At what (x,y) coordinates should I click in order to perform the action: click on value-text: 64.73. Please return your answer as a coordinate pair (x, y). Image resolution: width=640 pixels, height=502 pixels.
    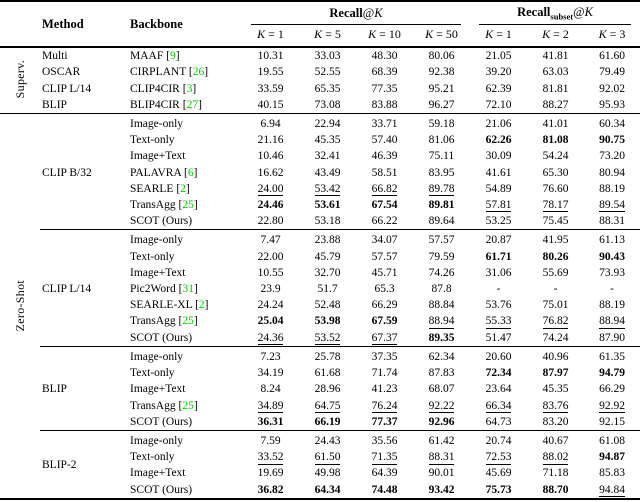
    Looking at the image, I should click on (498, 421).